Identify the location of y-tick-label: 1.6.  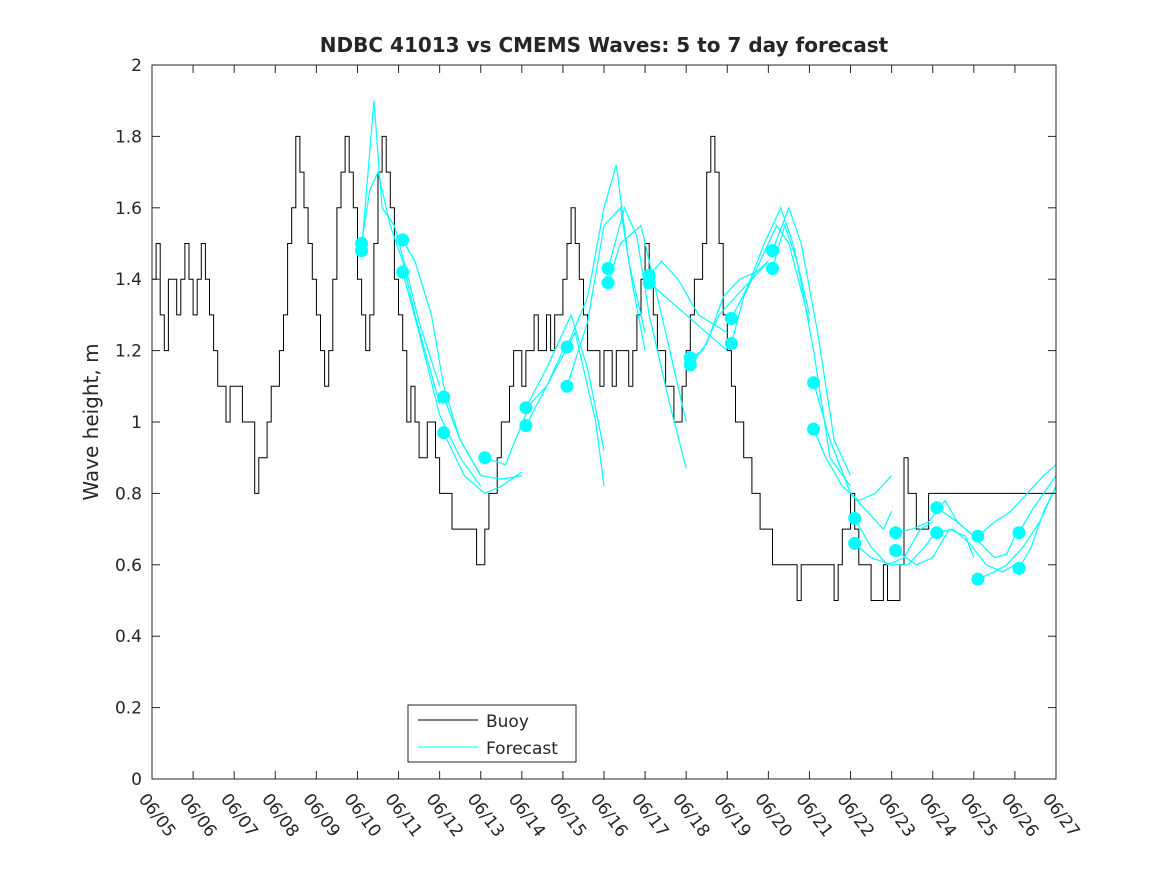
(128, 209).